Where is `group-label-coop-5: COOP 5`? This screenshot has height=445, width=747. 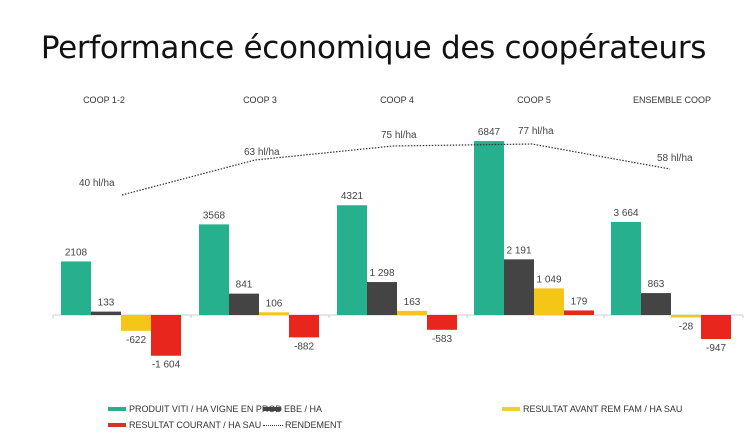 group-label-coop-5: COOP 5 is located at coordinates (534, 100).